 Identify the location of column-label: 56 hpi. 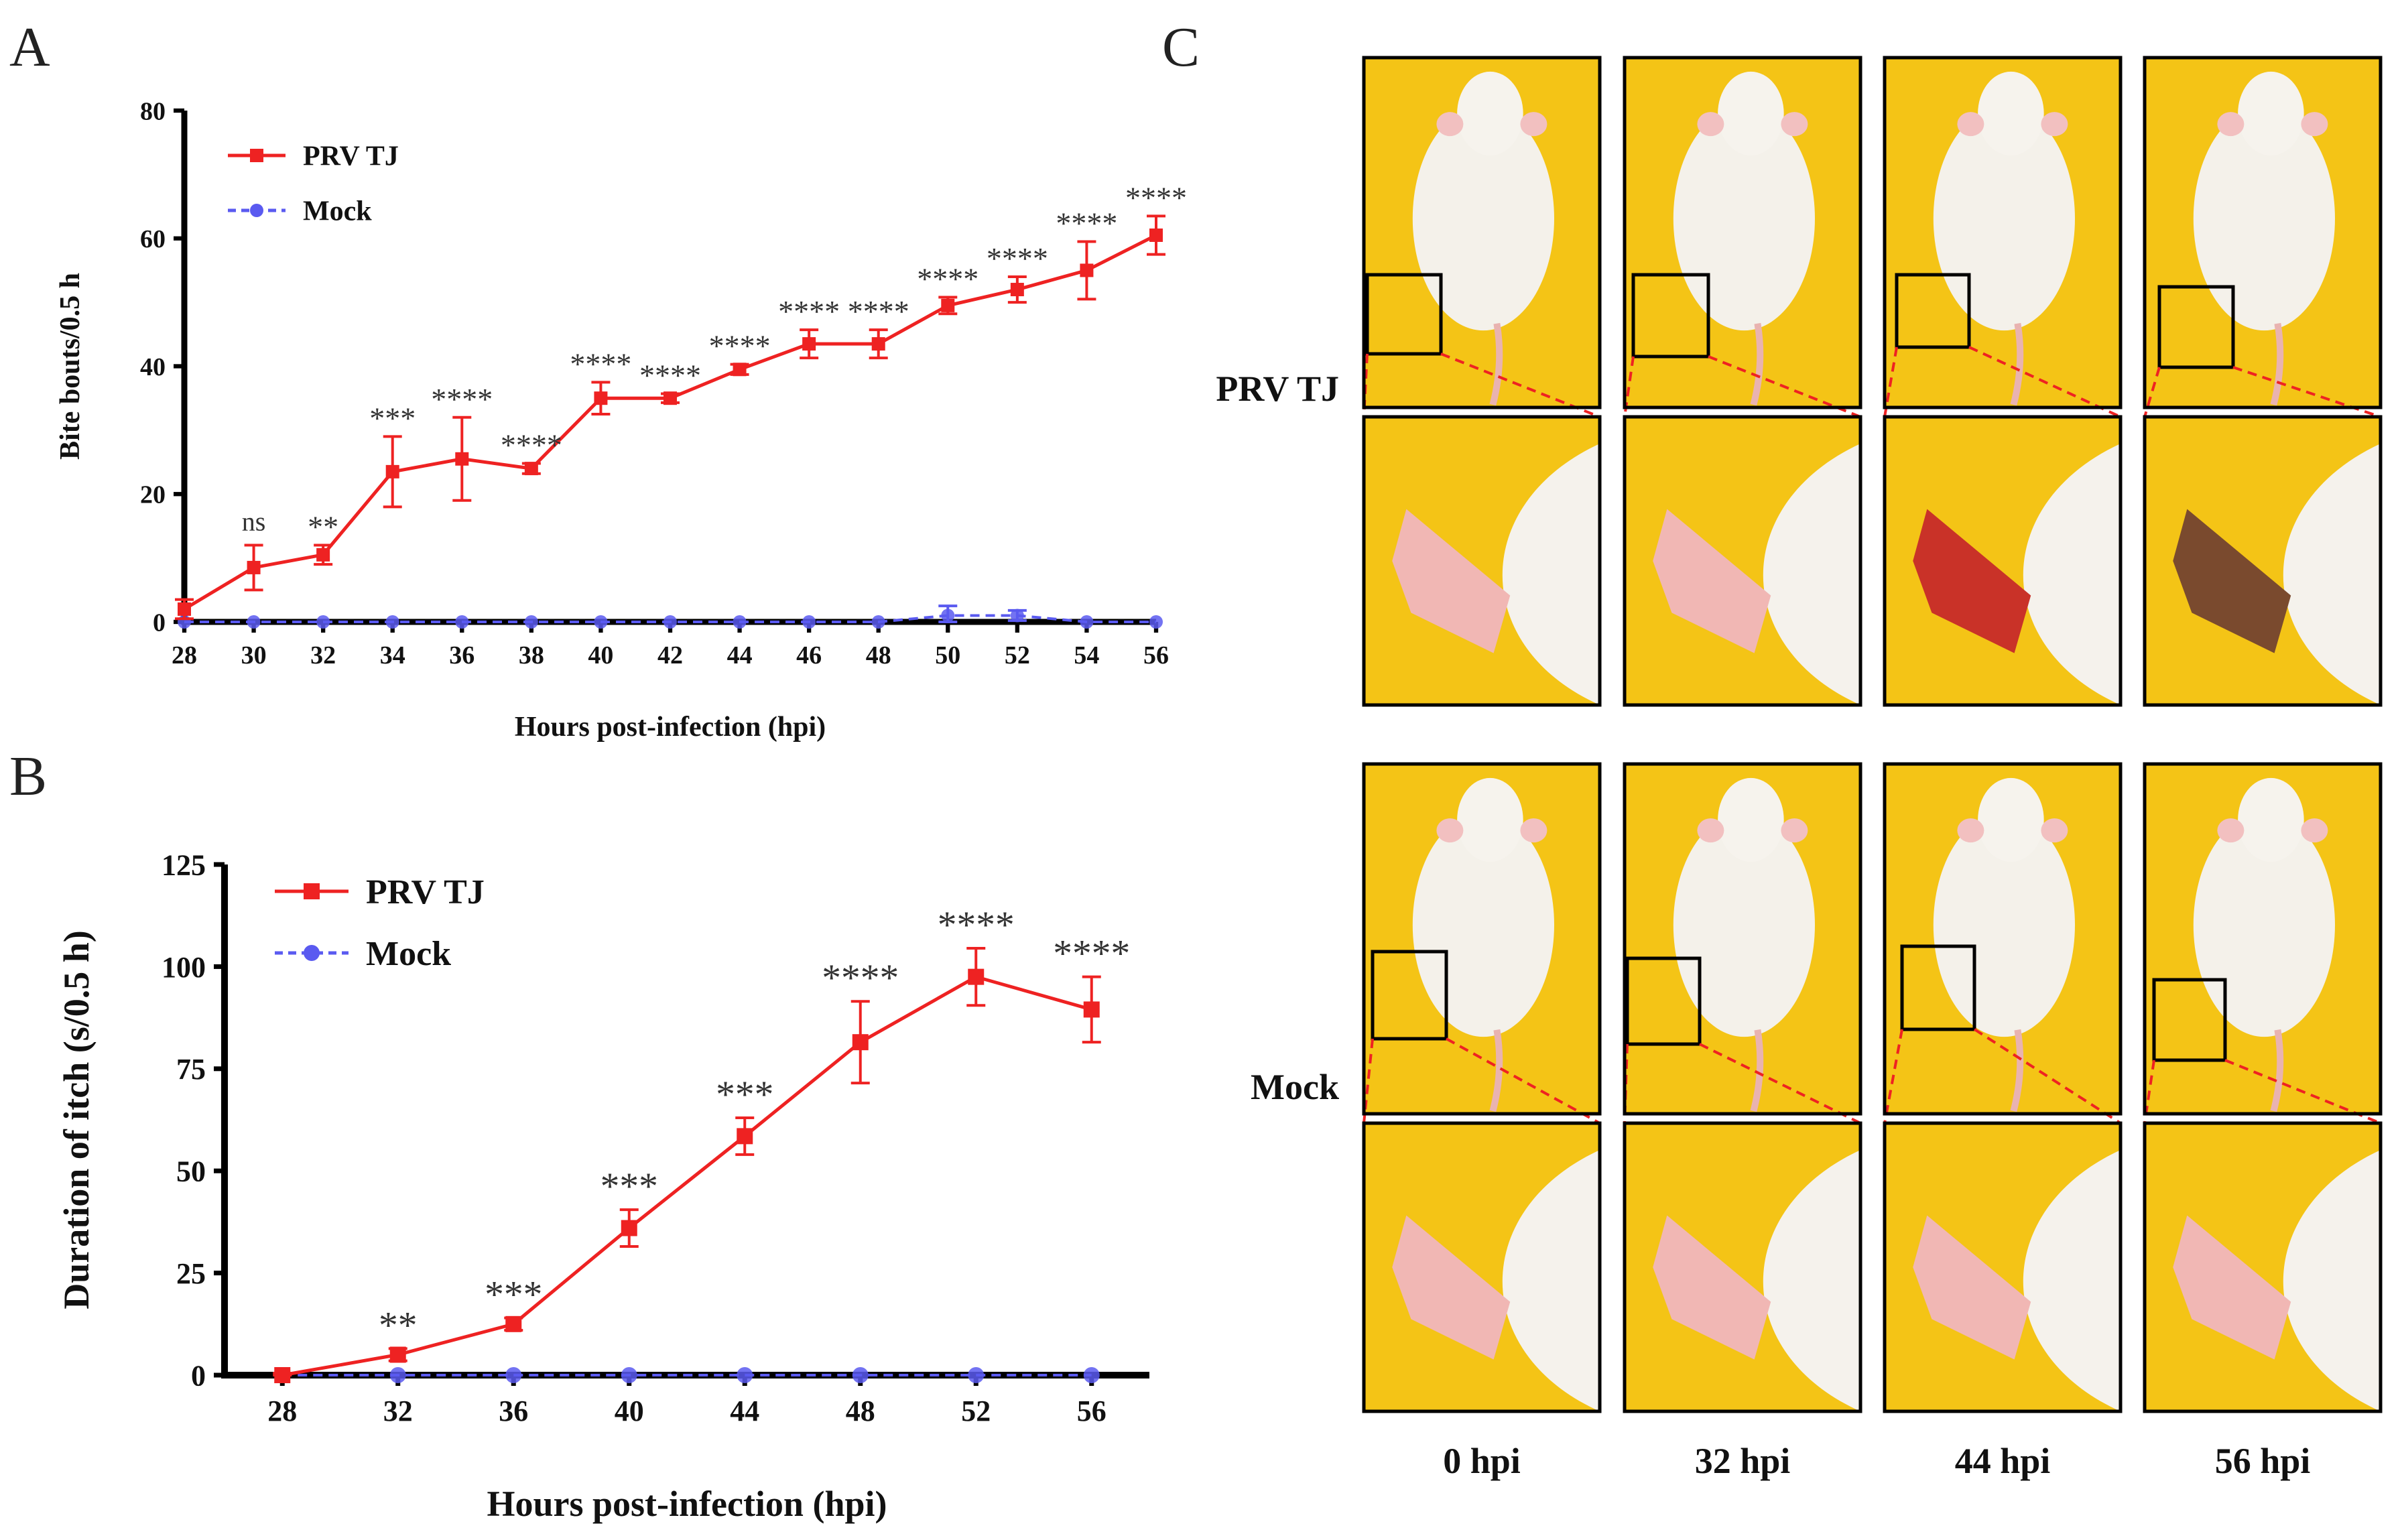
(2263, 1461).